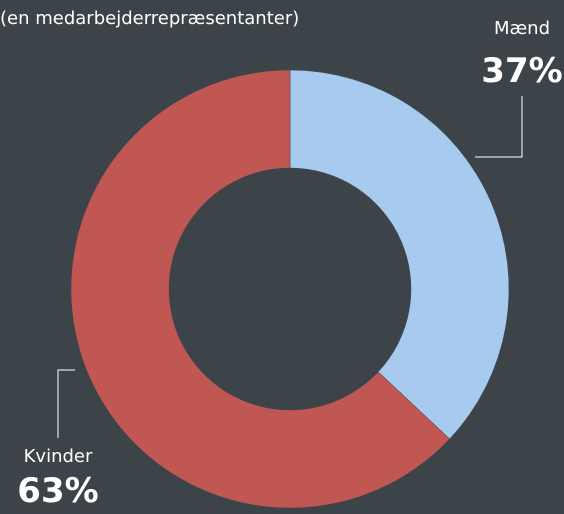 The width and height of the screenshot is (564, 514). I want to click on value-label: 37%, so click(521, 71).